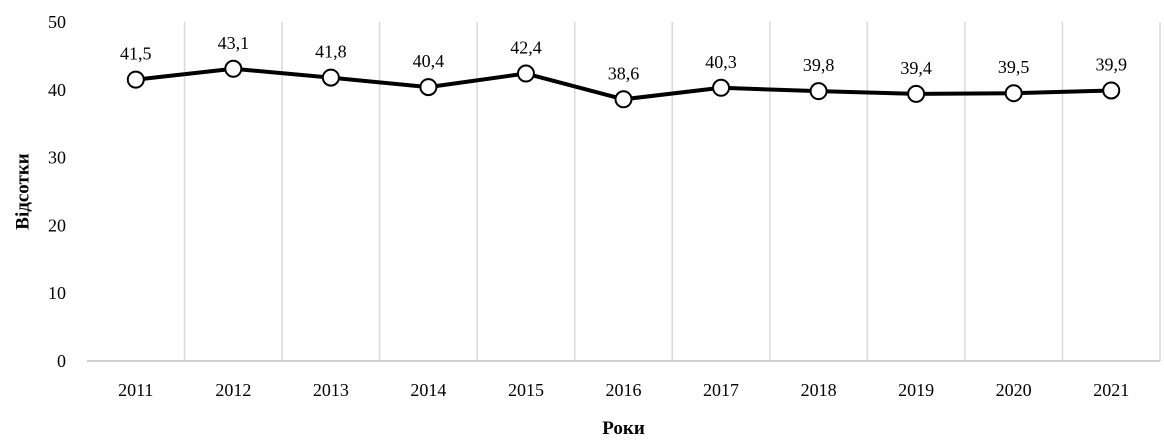  I want to click on y-tick-label: 10, so click(57, 293).